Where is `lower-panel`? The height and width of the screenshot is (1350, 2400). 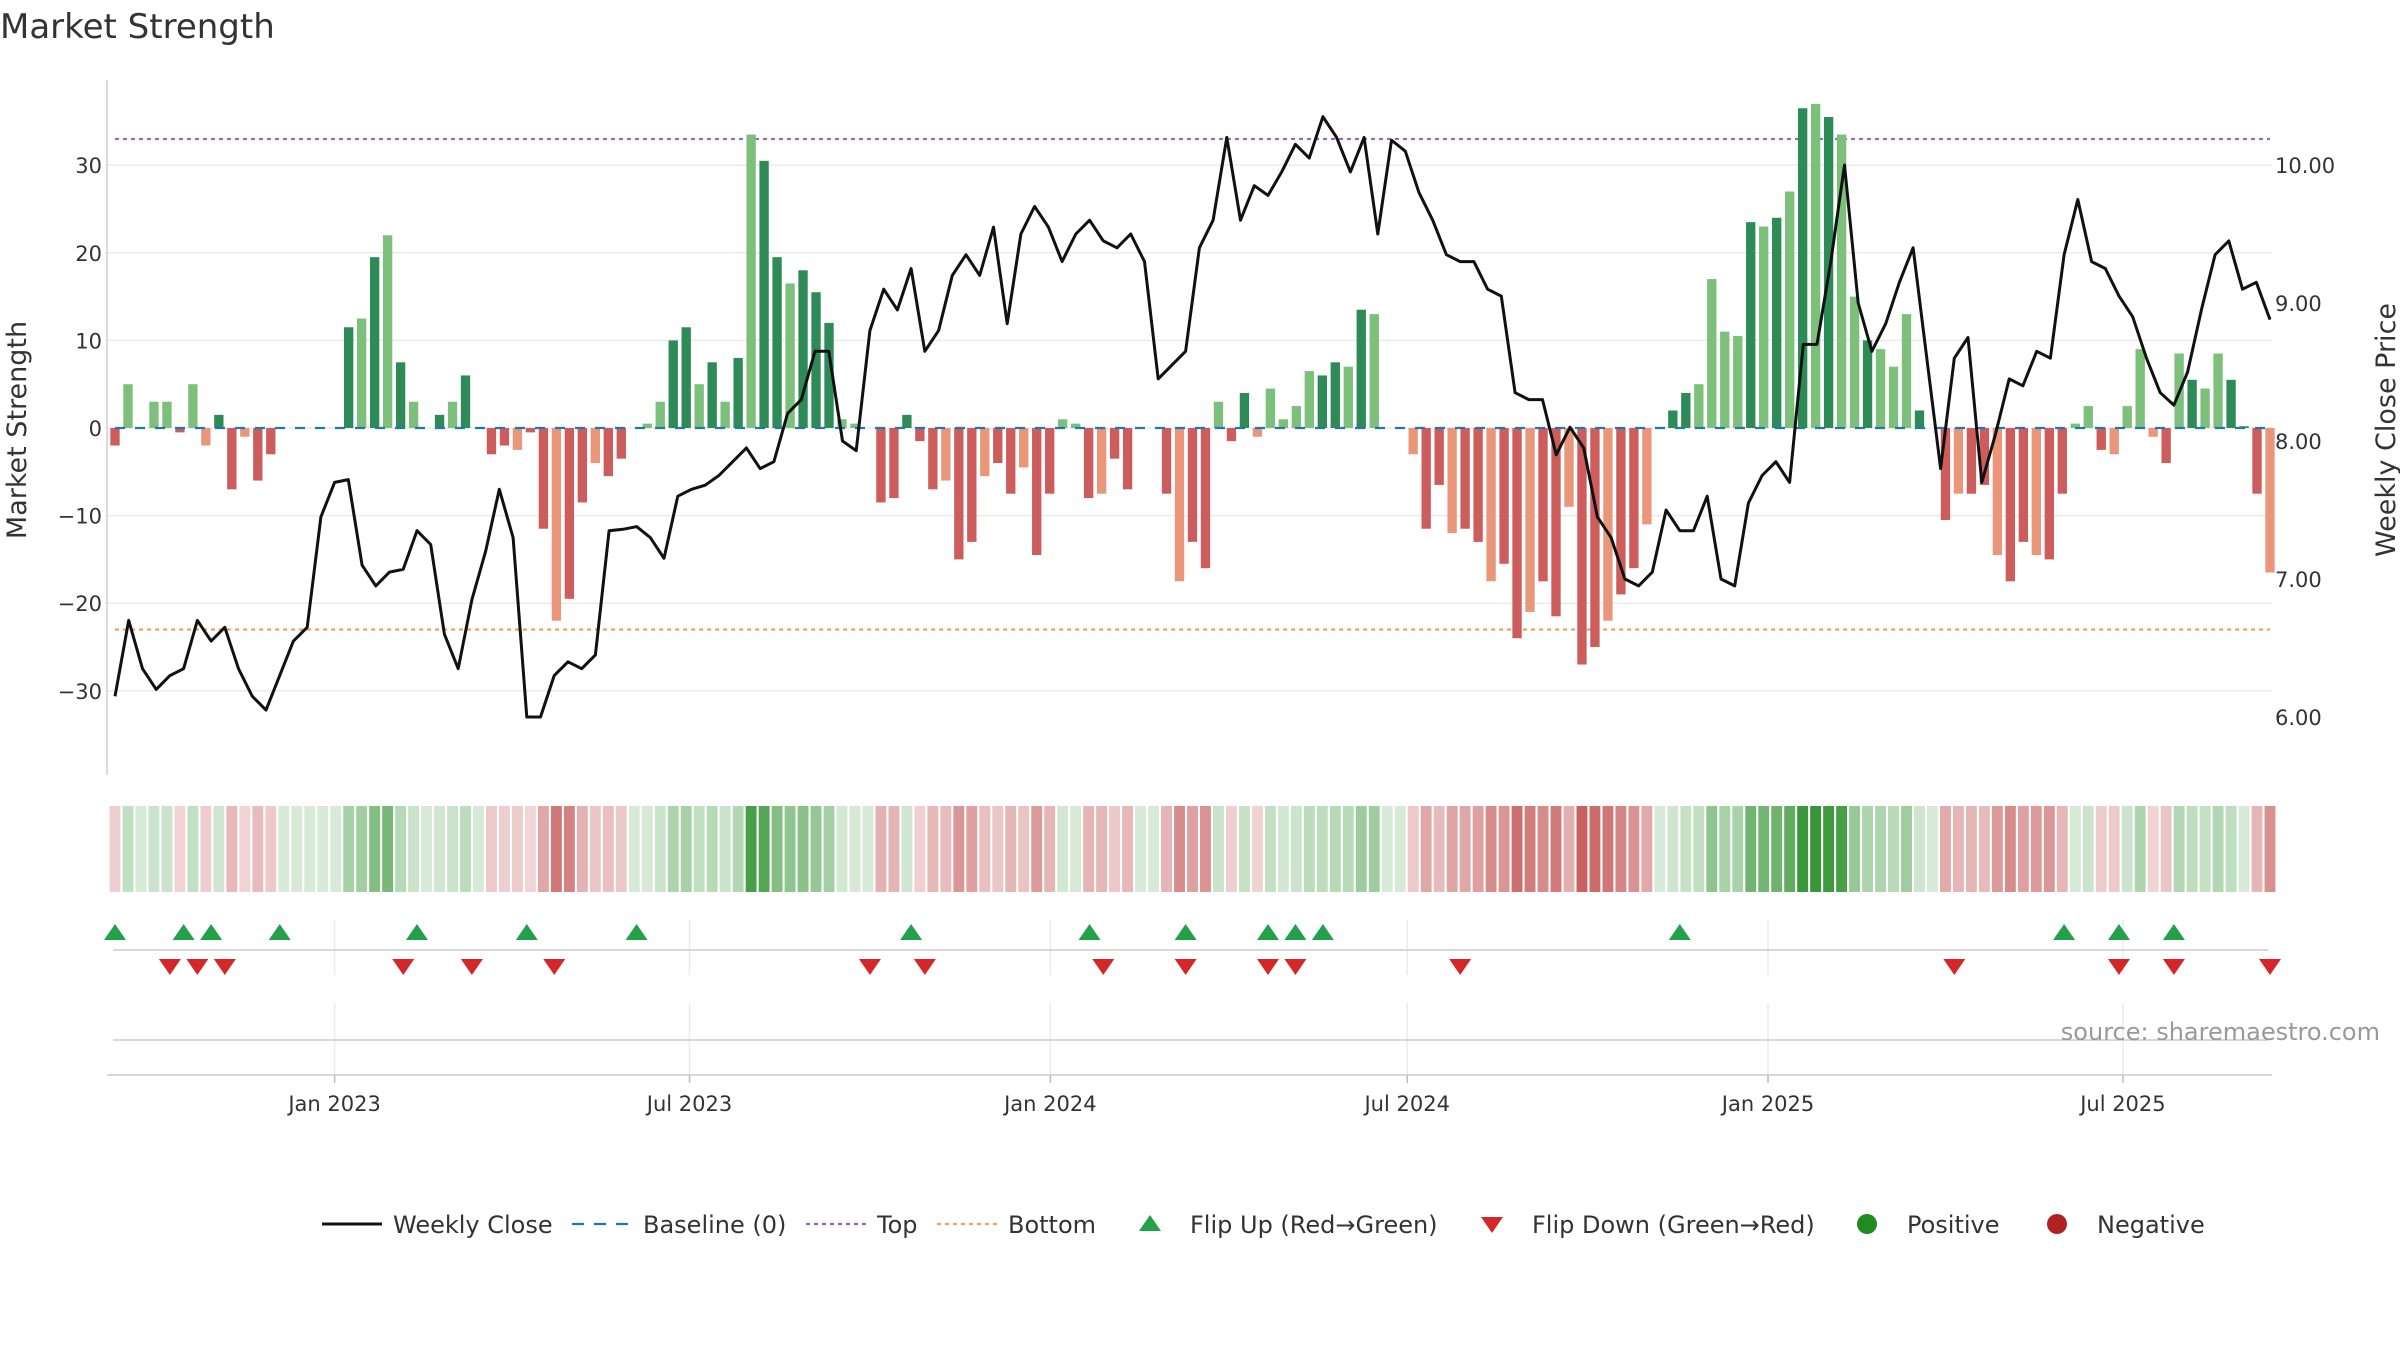 lower-panel is located at coordinates (1189, 1057).